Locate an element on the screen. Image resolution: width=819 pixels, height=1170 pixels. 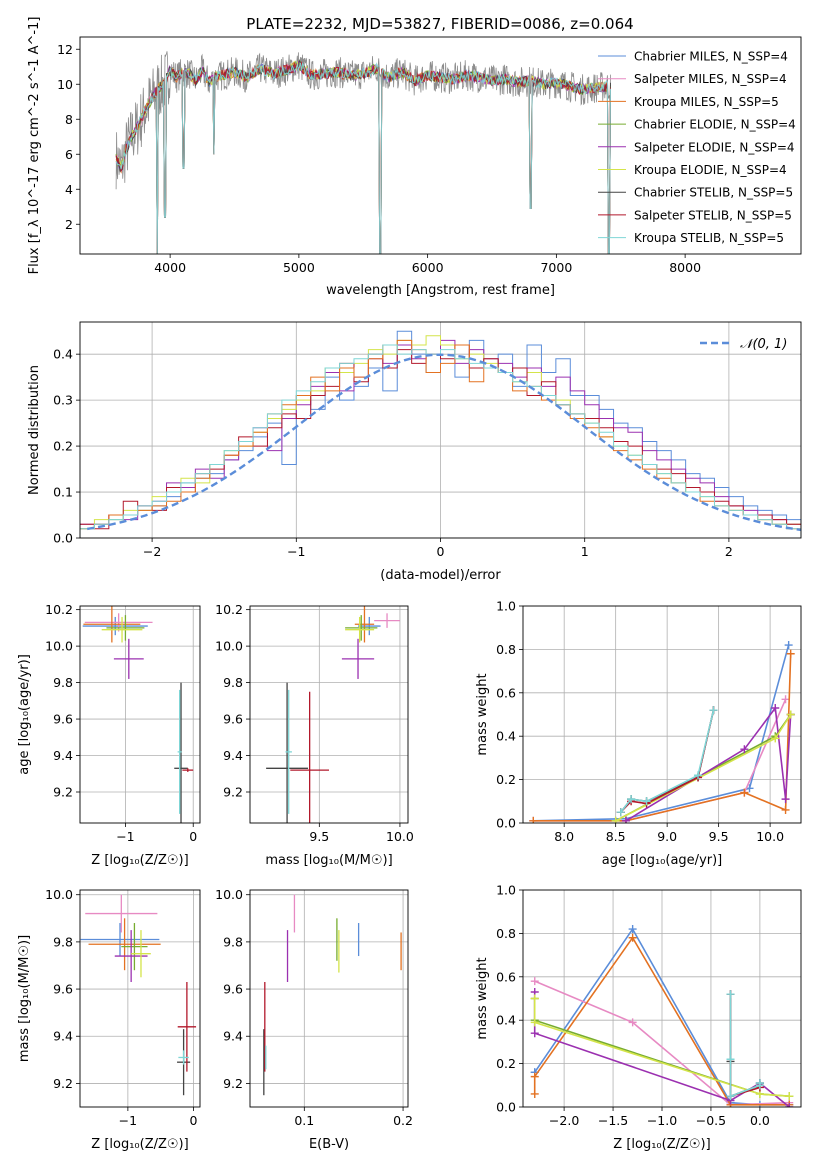
x-tick-label: 6000 is located at coordinates (428, 267).